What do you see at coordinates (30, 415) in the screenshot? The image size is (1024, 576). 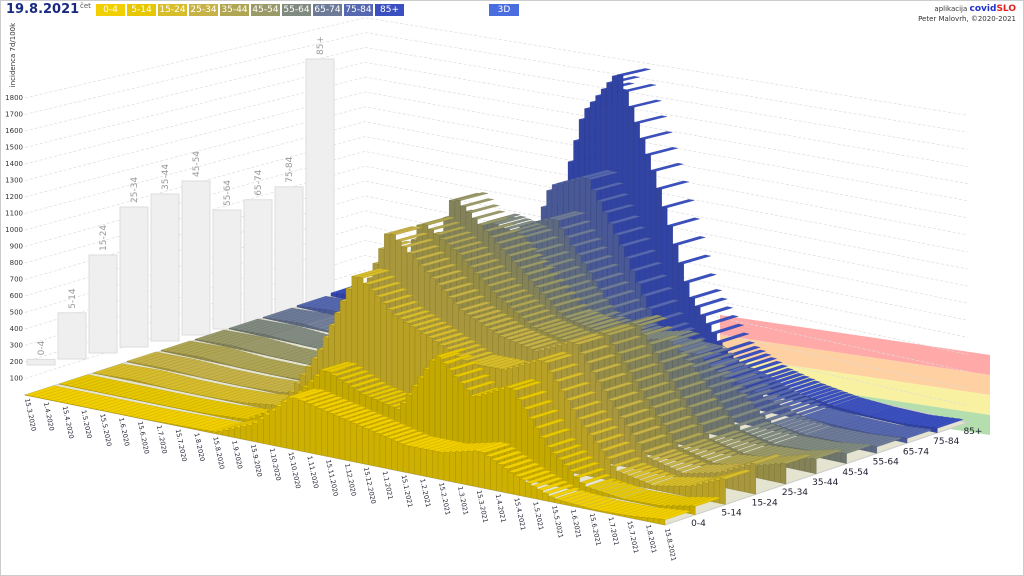 I see `date-tick-label: 15.3.2020` at bounding box center [30, 415].